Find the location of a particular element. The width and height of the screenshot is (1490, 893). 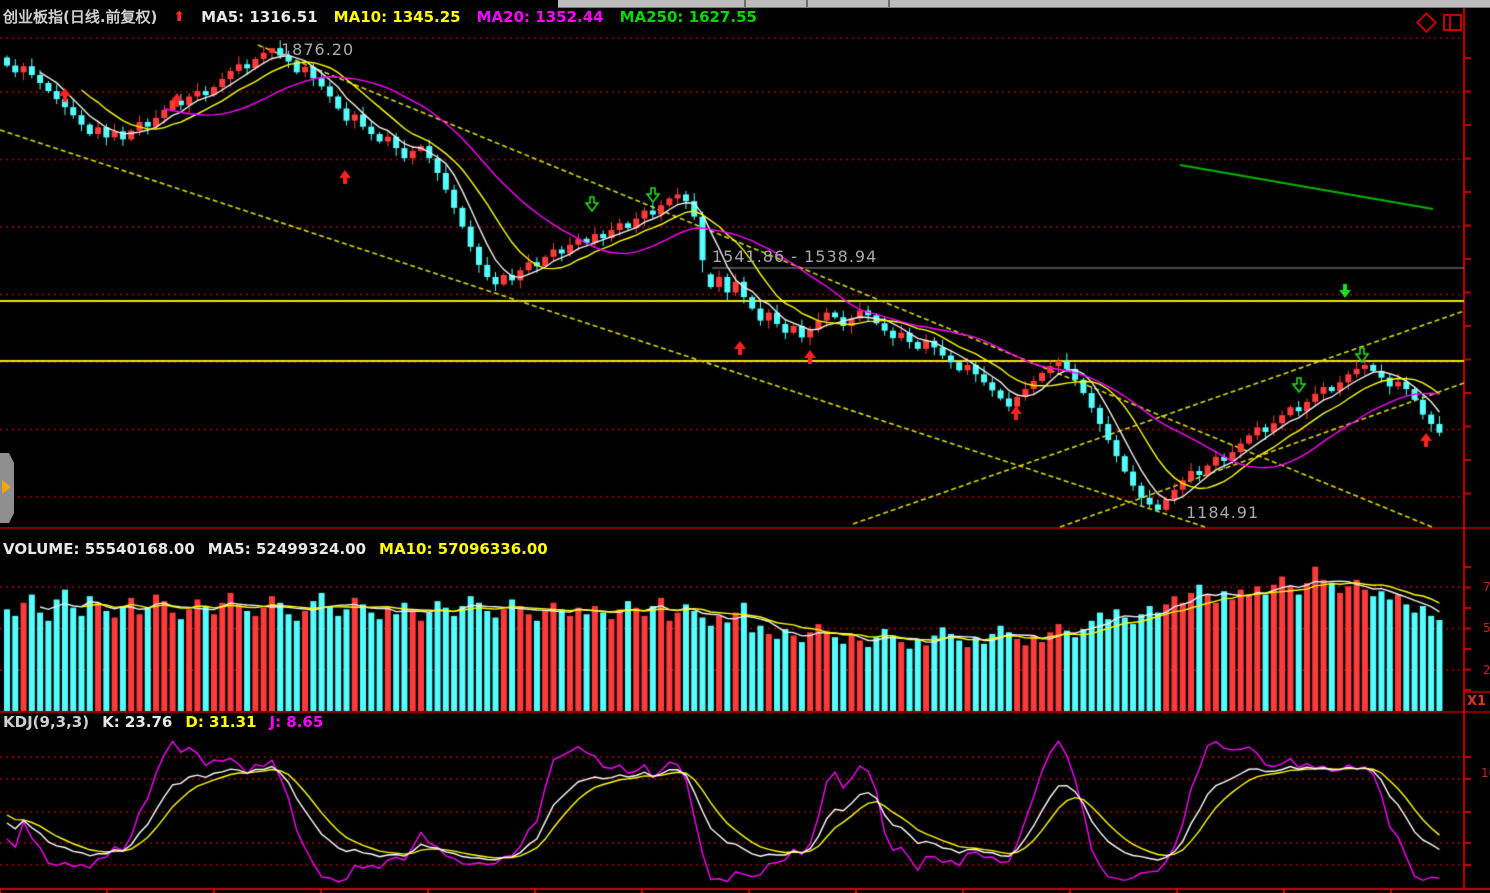

split-window-icon is located at coordinates (1452, 22).